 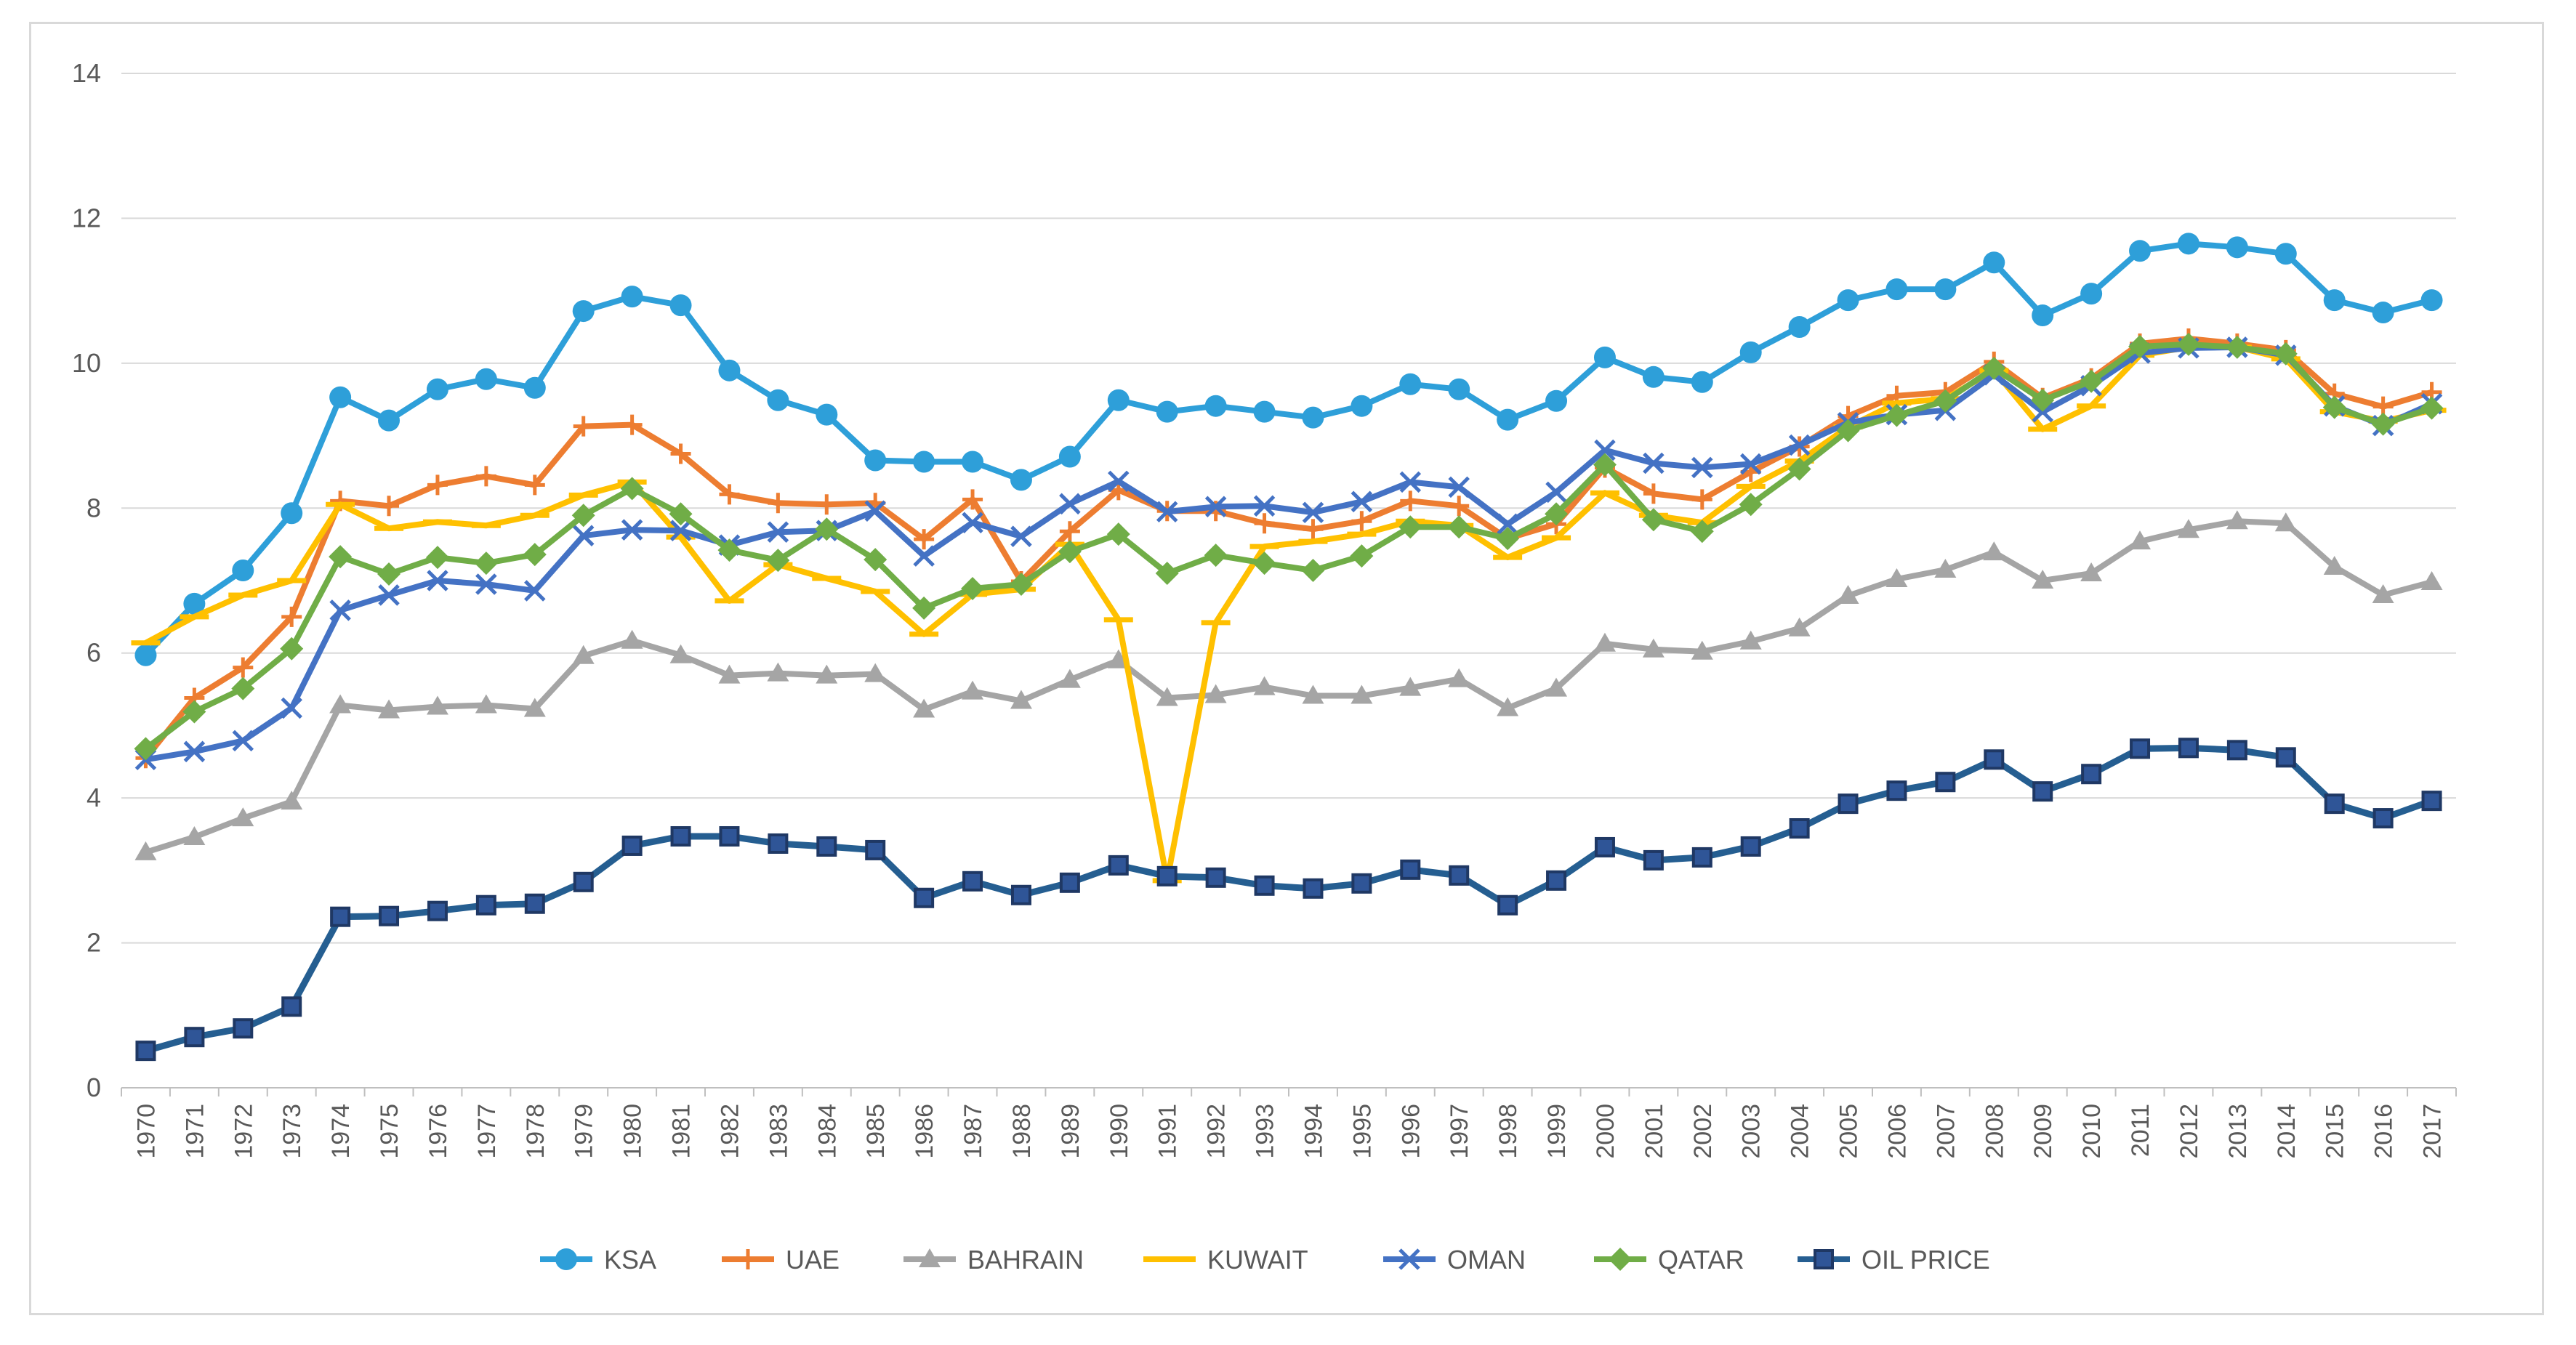 What do you see at coordinates (2384, 1131) in the screenshot?
I see `x-tick-label: 2016` at bounding box center [2384, 1131].